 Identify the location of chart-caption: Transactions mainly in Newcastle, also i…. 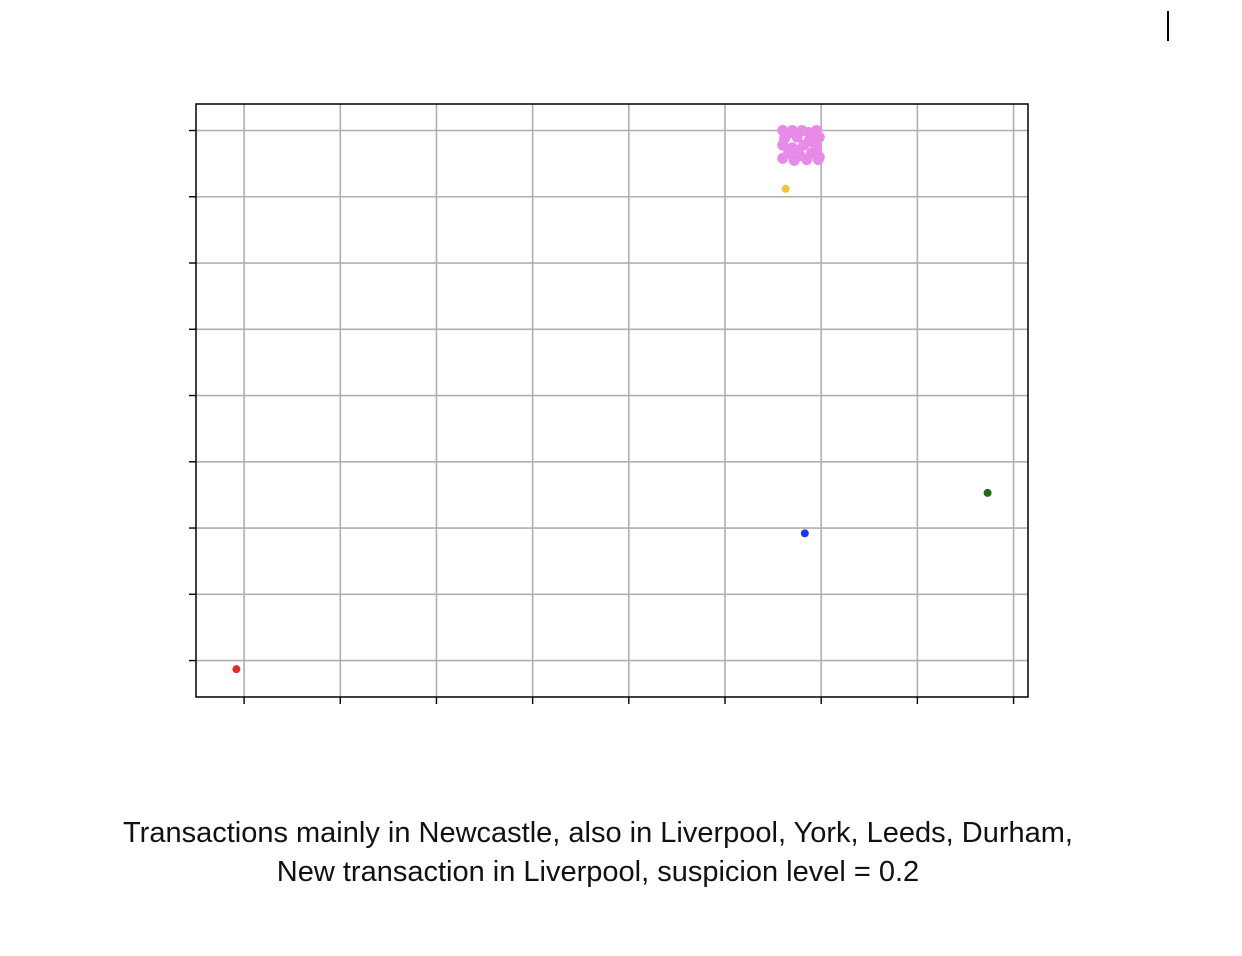
(598, 853).